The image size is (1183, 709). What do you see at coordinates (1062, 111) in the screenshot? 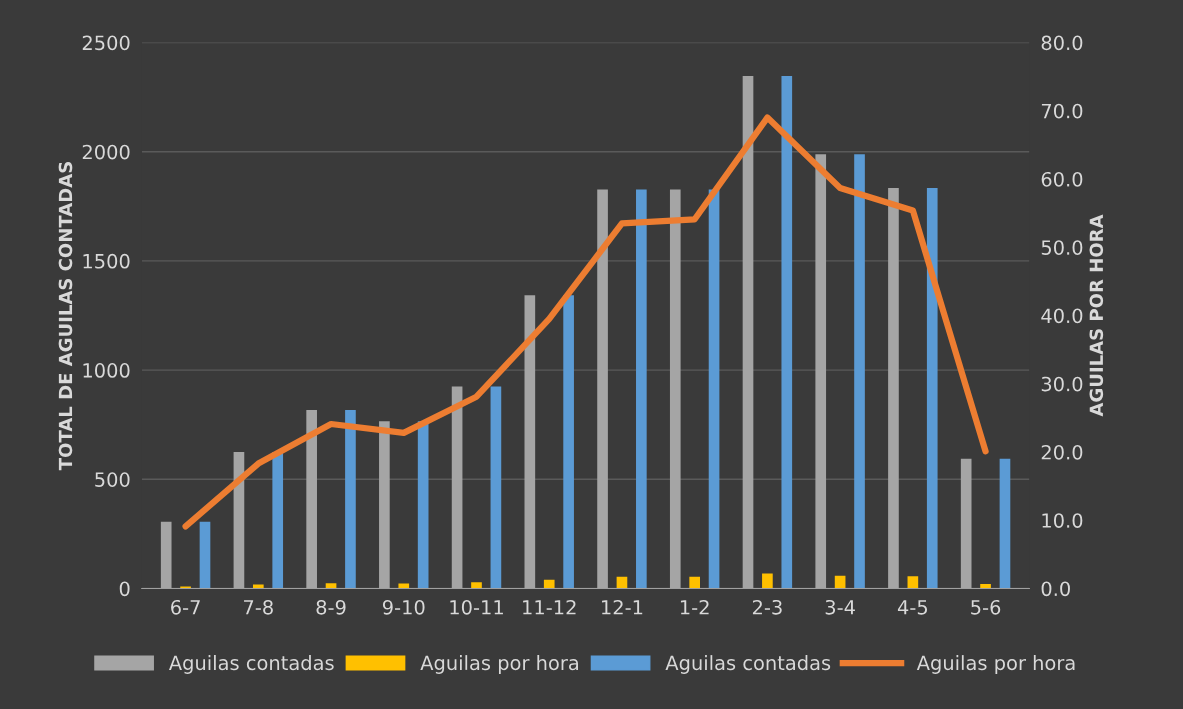
I see `y2-tick-label: 70.0` at bounding box center [1062, 111].